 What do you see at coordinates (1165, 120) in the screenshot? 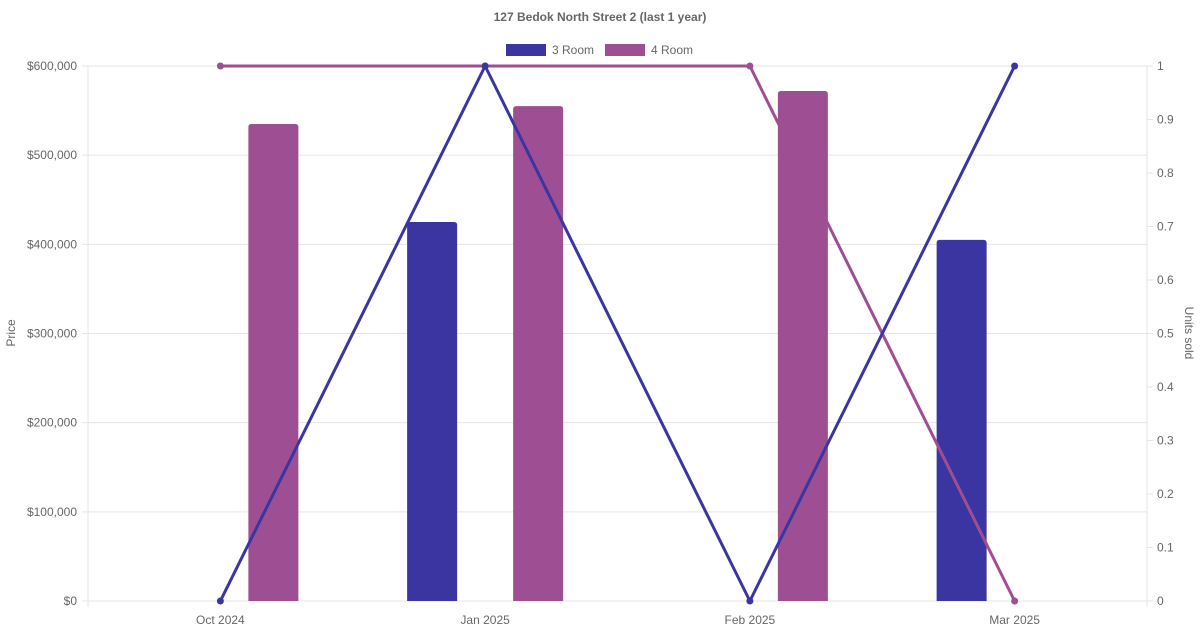
I see `y-right-tick-label: 0.9` at bounding box center [1165, 120].